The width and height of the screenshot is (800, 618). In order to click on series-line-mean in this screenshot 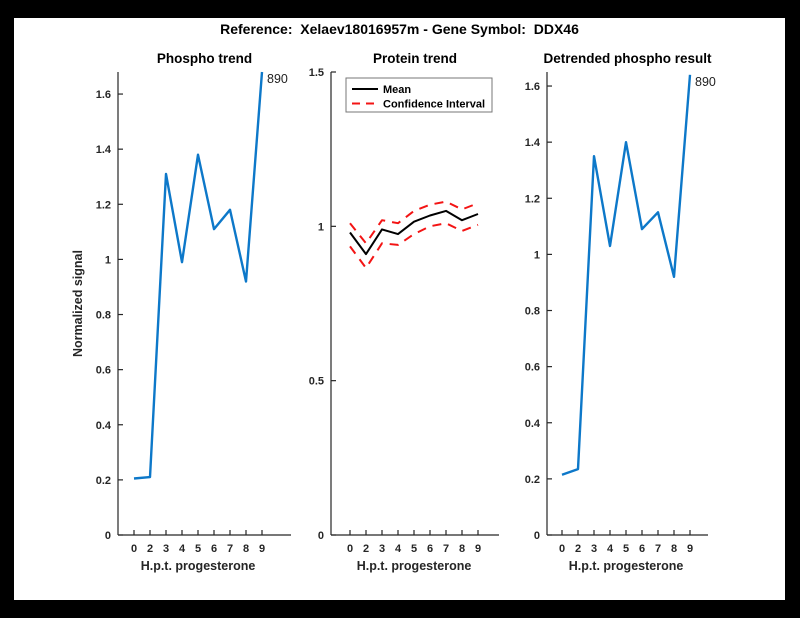, I will do `click(414, 232)`.